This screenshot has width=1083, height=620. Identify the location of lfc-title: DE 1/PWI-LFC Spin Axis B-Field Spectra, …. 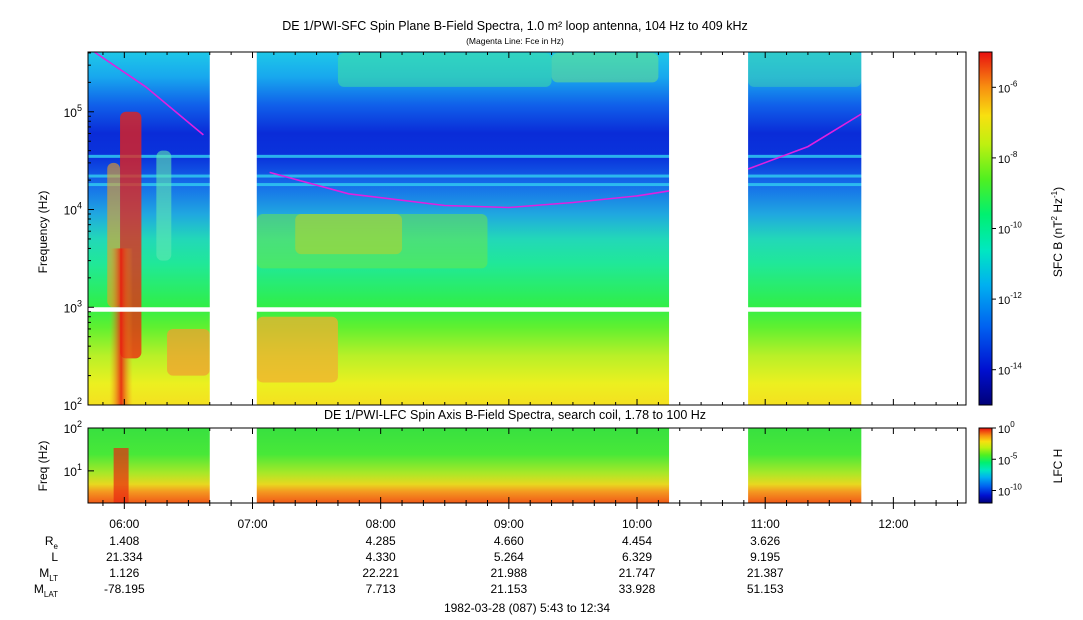
(515, 415).